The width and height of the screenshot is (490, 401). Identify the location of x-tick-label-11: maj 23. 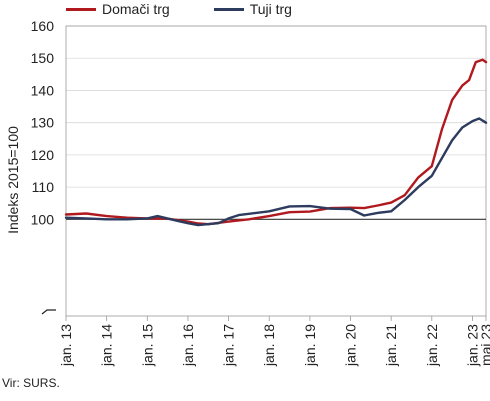
(484, 345).